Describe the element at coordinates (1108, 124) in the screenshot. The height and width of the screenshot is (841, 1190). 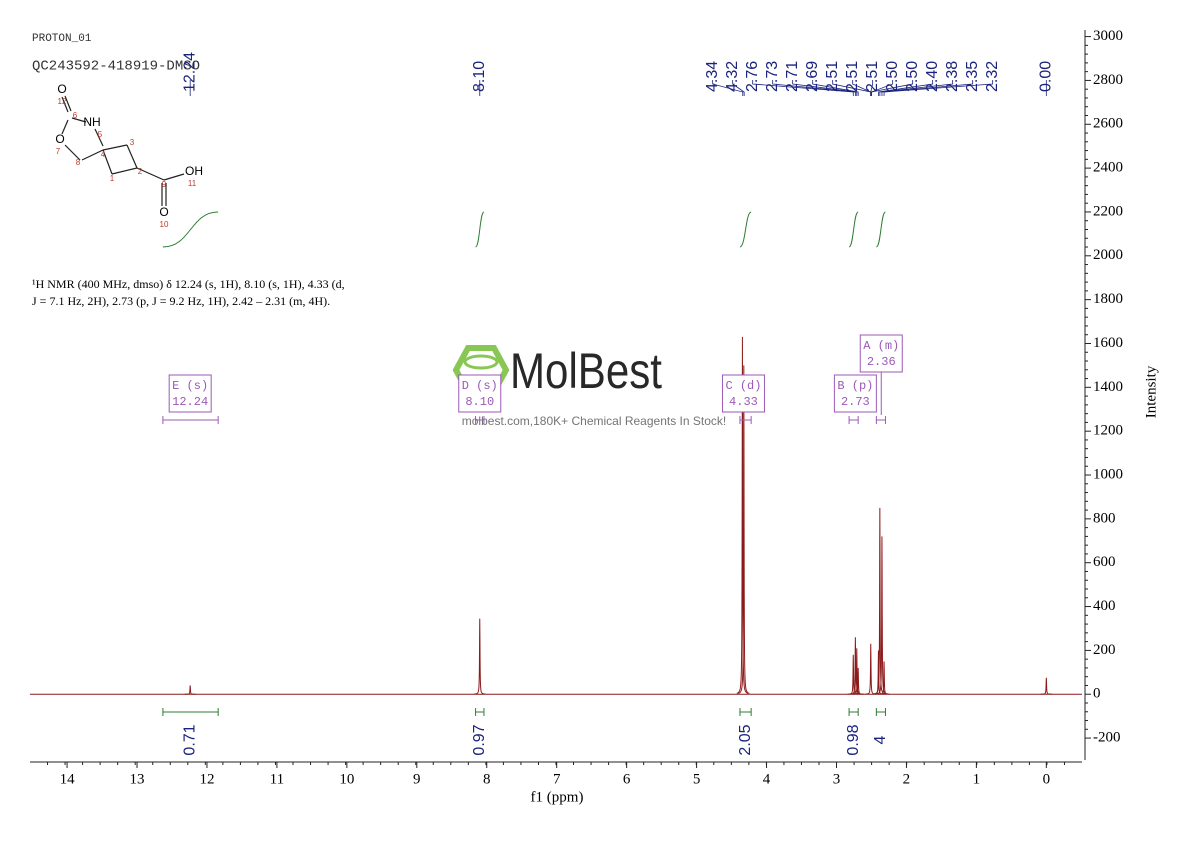
I see `y-tick-label: 2600` at that location.